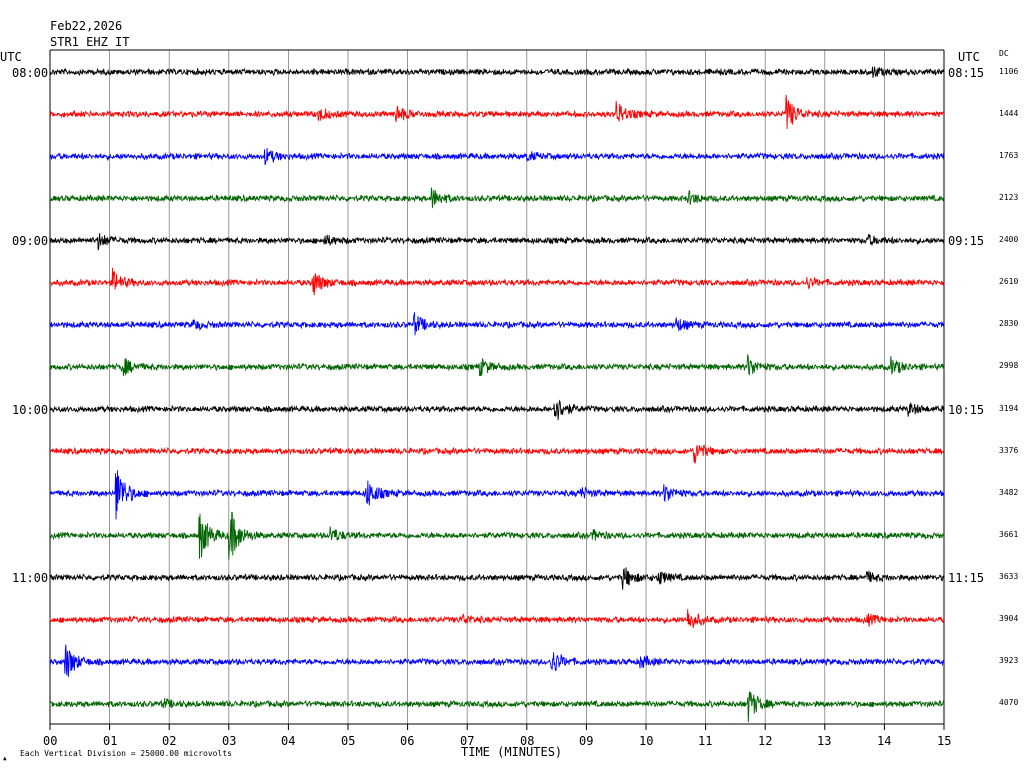 The image size is (1024, 768). I want to click on right-time-label: 08:15, so click(966, 73).